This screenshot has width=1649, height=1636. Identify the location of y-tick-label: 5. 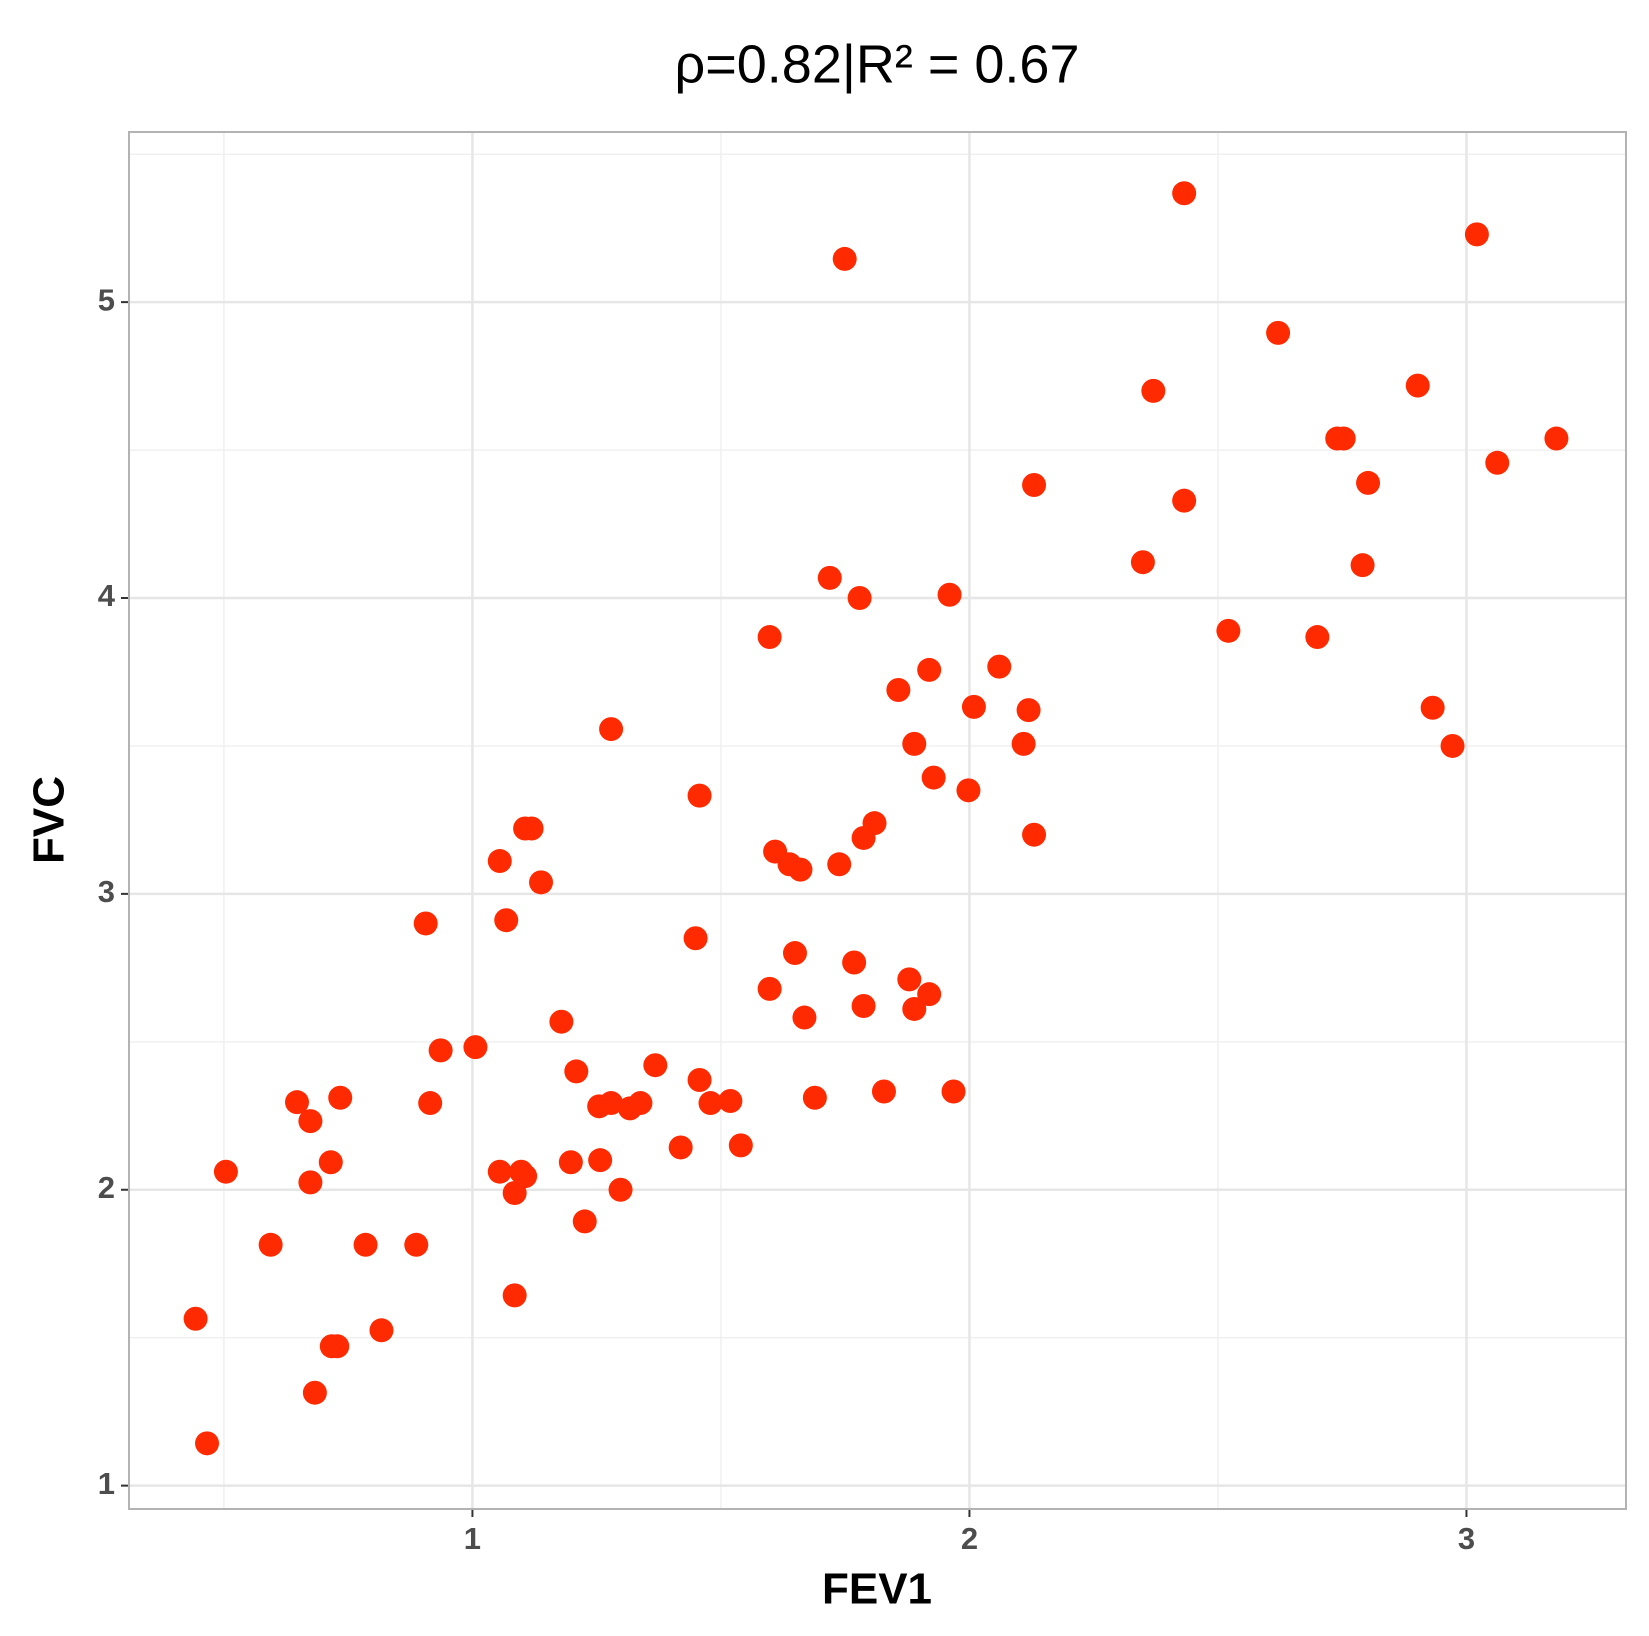
(106, 299).